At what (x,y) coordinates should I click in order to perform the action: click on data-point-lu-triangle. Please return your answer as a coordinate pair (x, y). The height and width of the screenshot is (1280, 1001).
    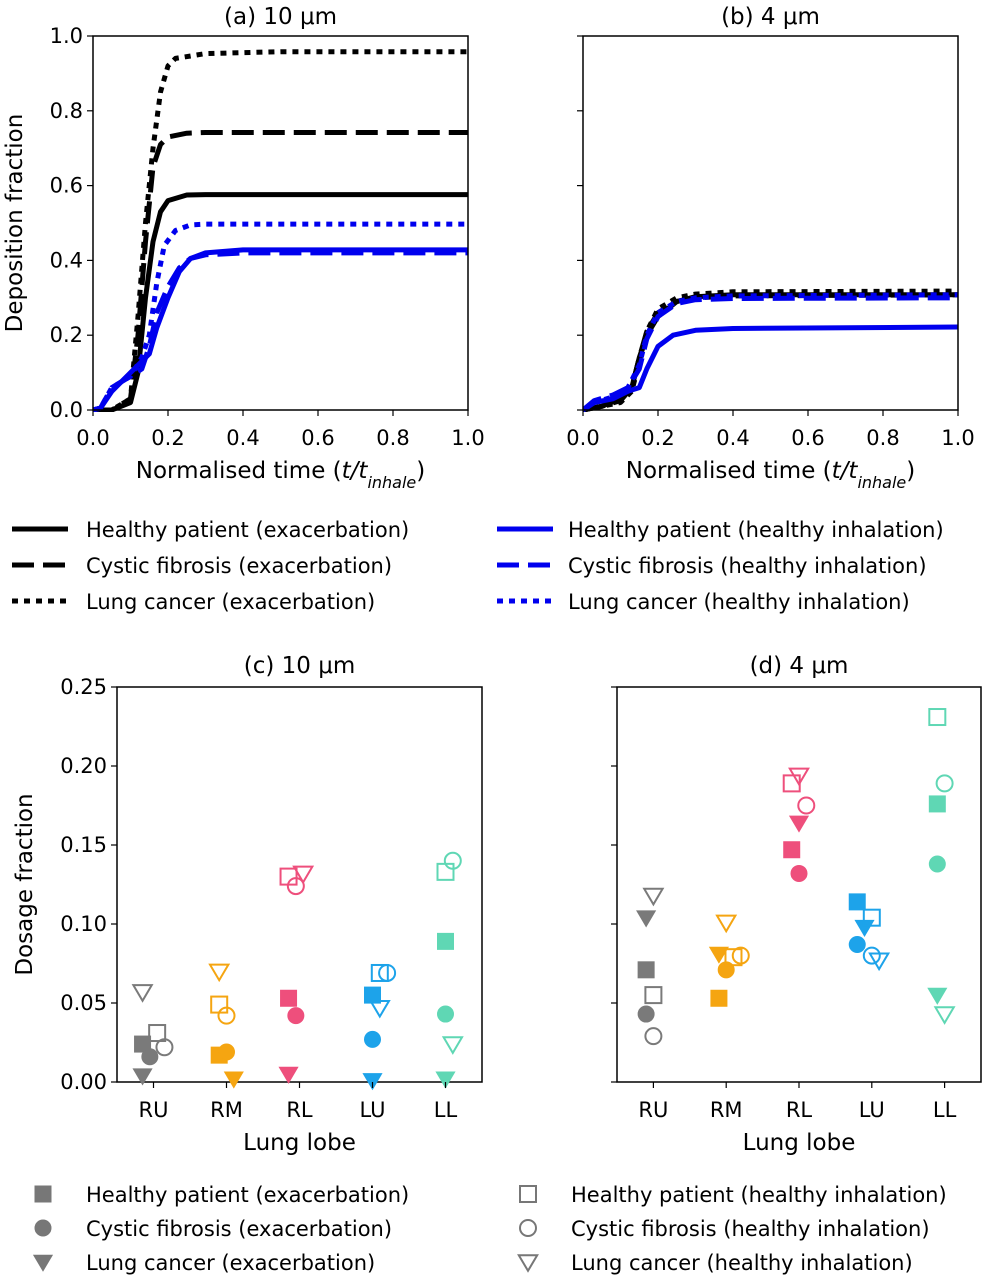
    Looking at the image, I should click on (879, 962).